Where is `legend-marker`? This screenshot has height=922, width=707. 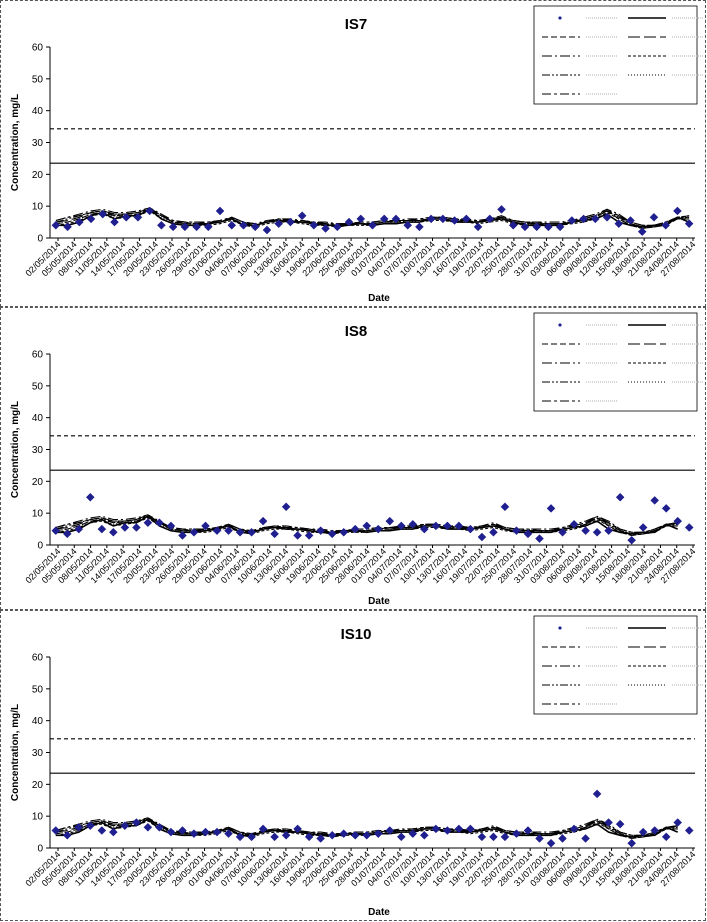 legend-marker is located at coordinates (560, 18).